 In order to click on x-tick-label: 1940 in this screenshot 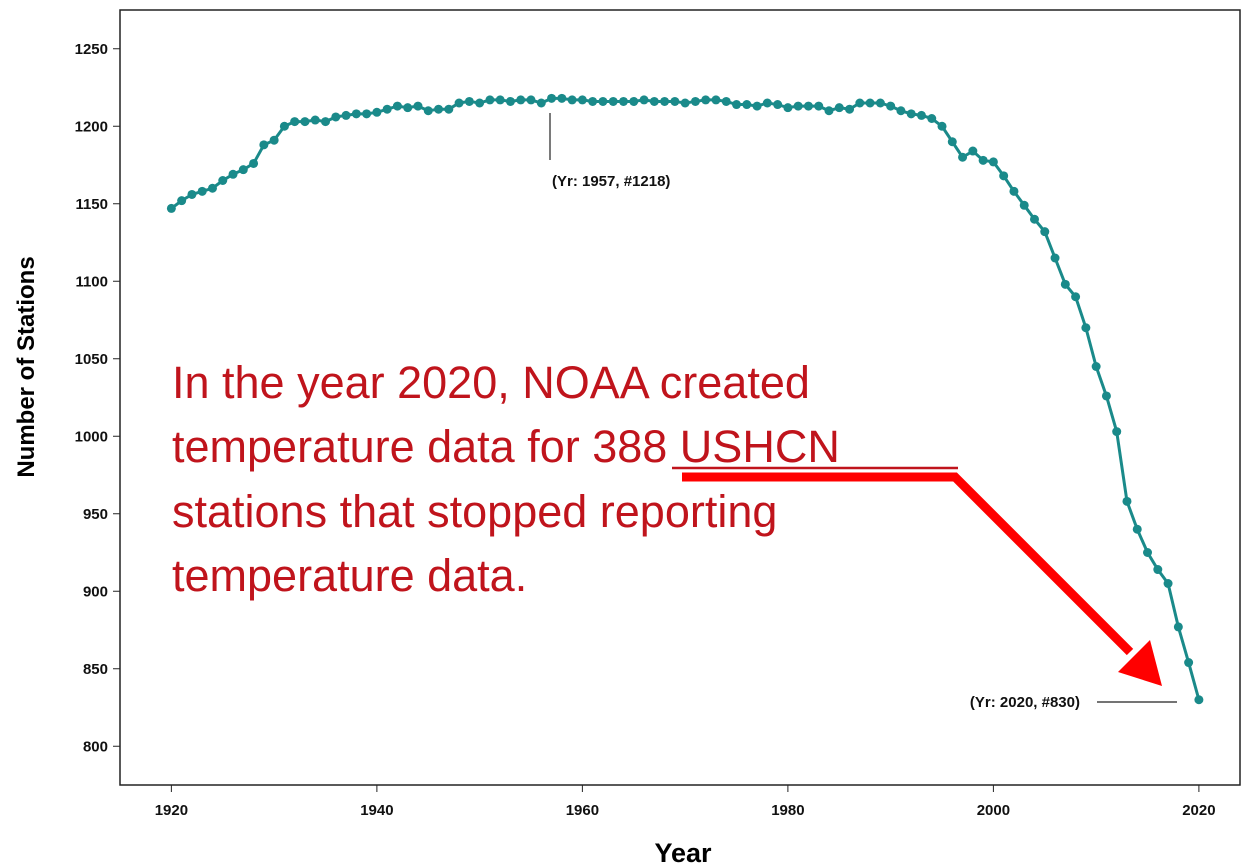, I will do `click(376, 810)`.